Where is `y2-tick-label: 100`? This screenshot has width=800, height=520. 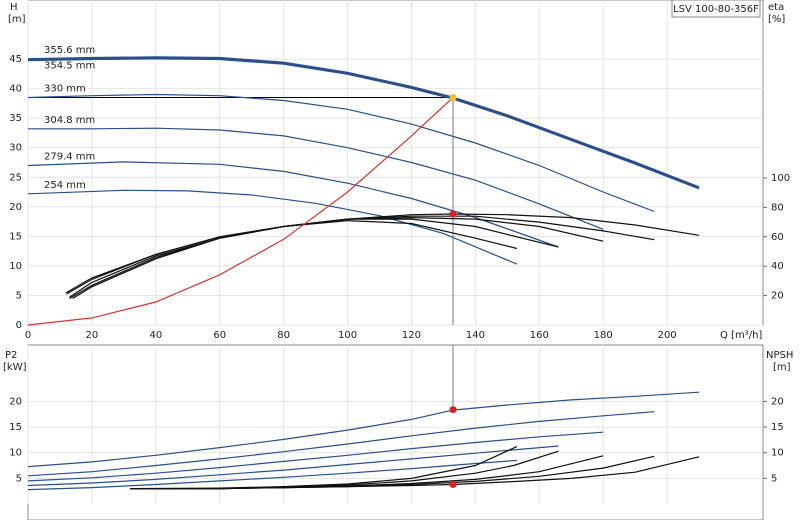
y2-tick-label: 100 is located at coordinates (780, 178).